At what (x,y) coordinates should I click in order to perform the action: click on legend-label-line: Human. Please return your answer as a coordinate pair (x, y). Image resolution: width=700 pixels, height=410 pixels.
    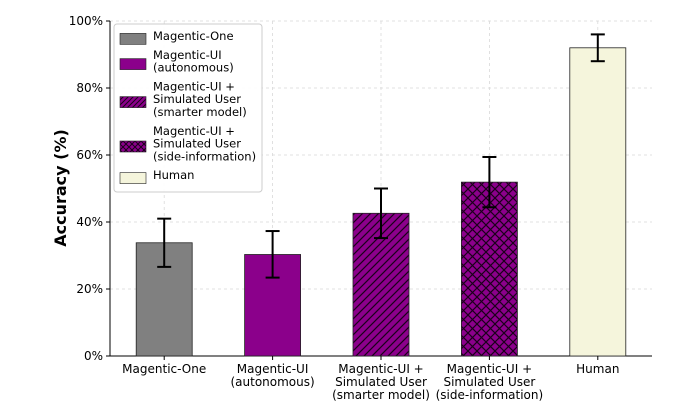
    Looking at the image, I should click on (173, 175).